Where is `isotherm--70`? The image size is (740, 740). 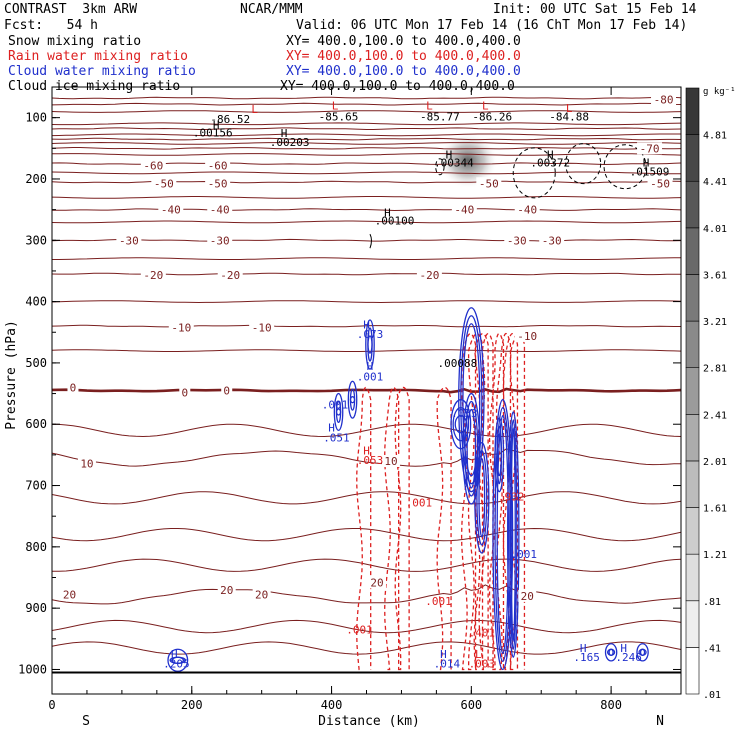 isotherm--70 is located at coordinates (366, 129).